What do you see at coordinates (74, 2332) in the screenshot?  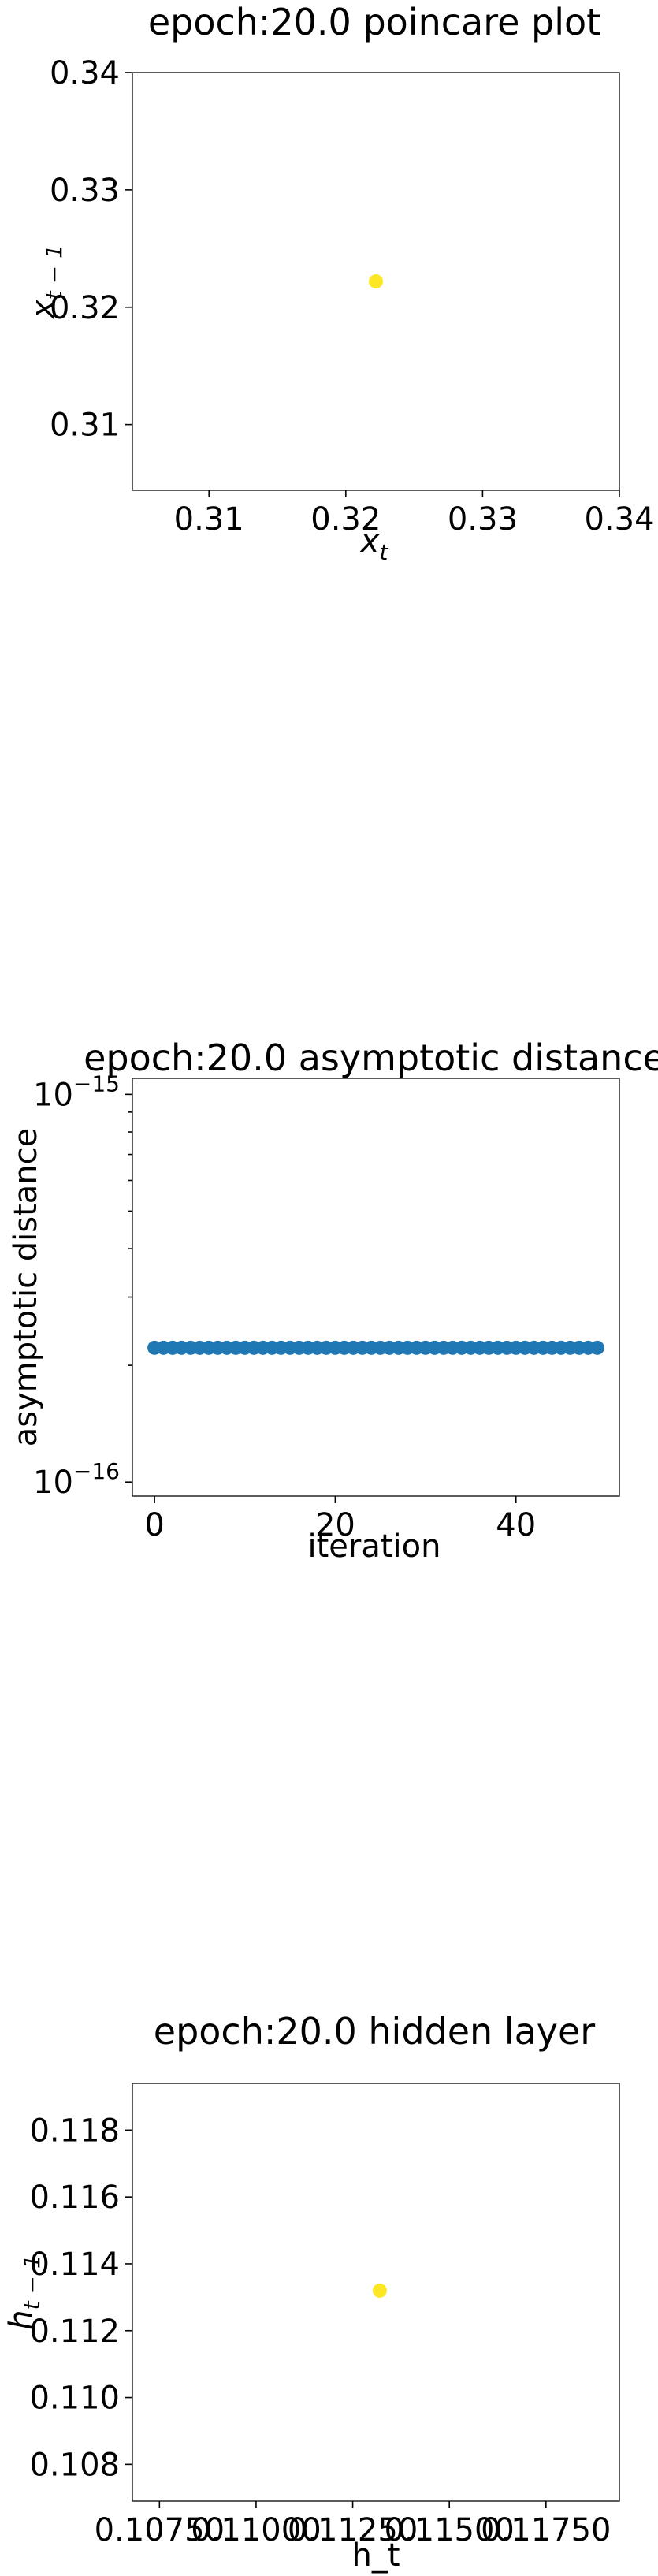 I see `y-tick-label: 0.112` at bounding box center [74, 2332].